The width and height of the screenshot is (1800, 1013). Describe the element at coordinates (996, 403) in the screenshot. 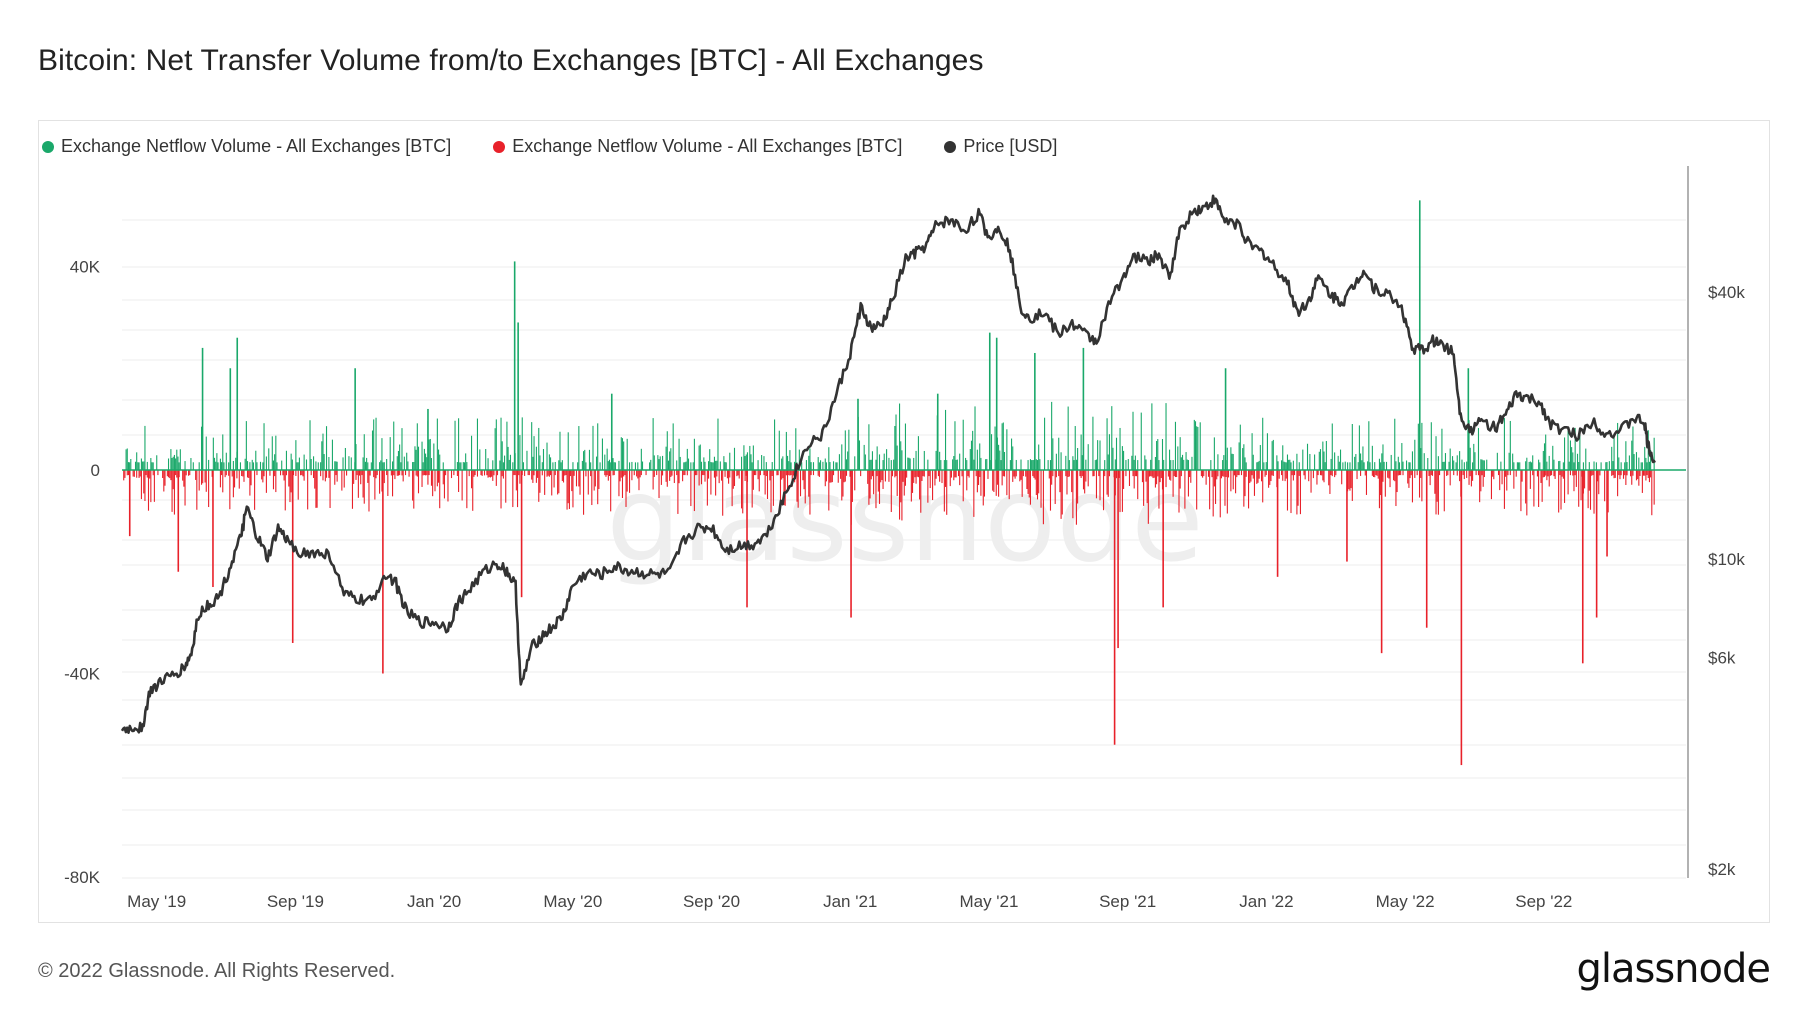

I see `netflow-spike-positive` at that location.